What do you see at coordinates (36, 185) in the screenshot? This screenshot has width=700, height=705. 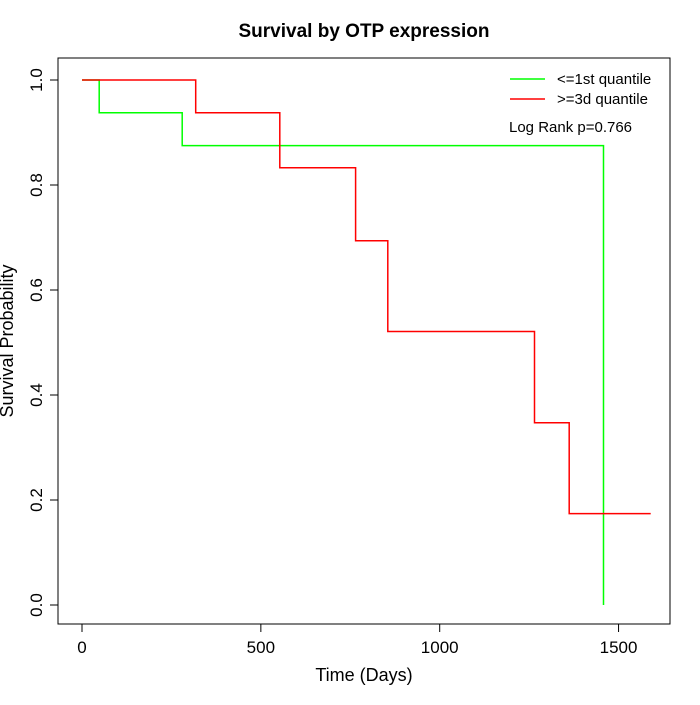 I see `y-tick-label: 0.8` at bounding box center [36, 185].